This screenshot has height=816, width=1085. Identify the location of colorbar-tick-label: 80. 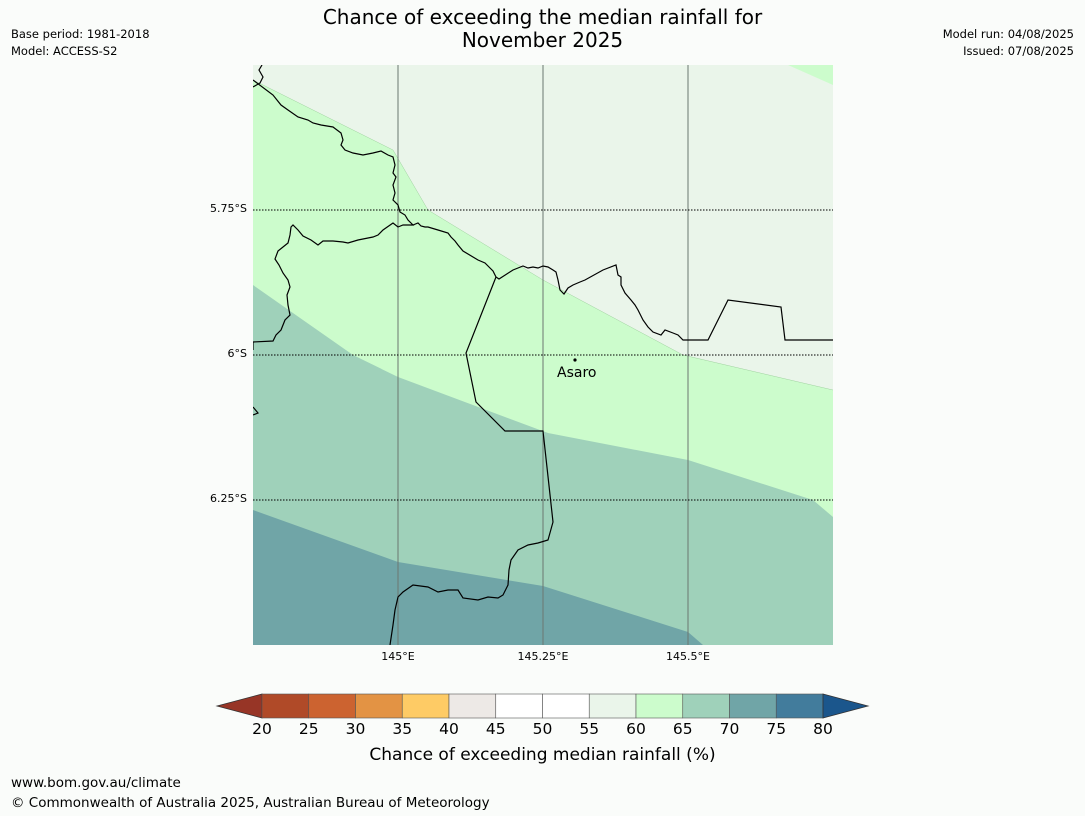
(823, 729).